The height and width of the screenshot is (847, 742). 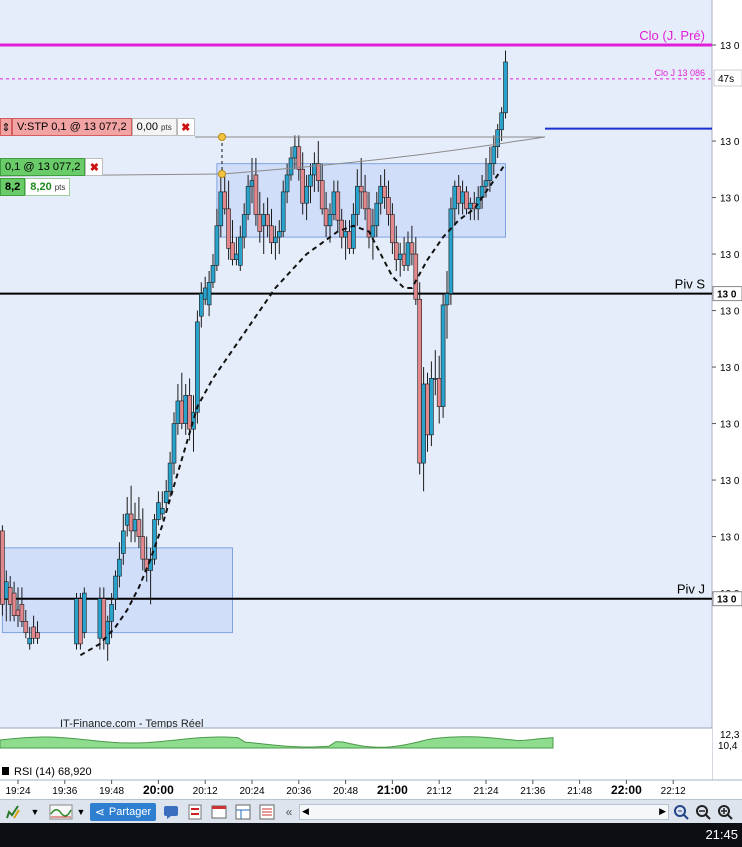 I want to click on layout-icon, so click(x=243, y=812).